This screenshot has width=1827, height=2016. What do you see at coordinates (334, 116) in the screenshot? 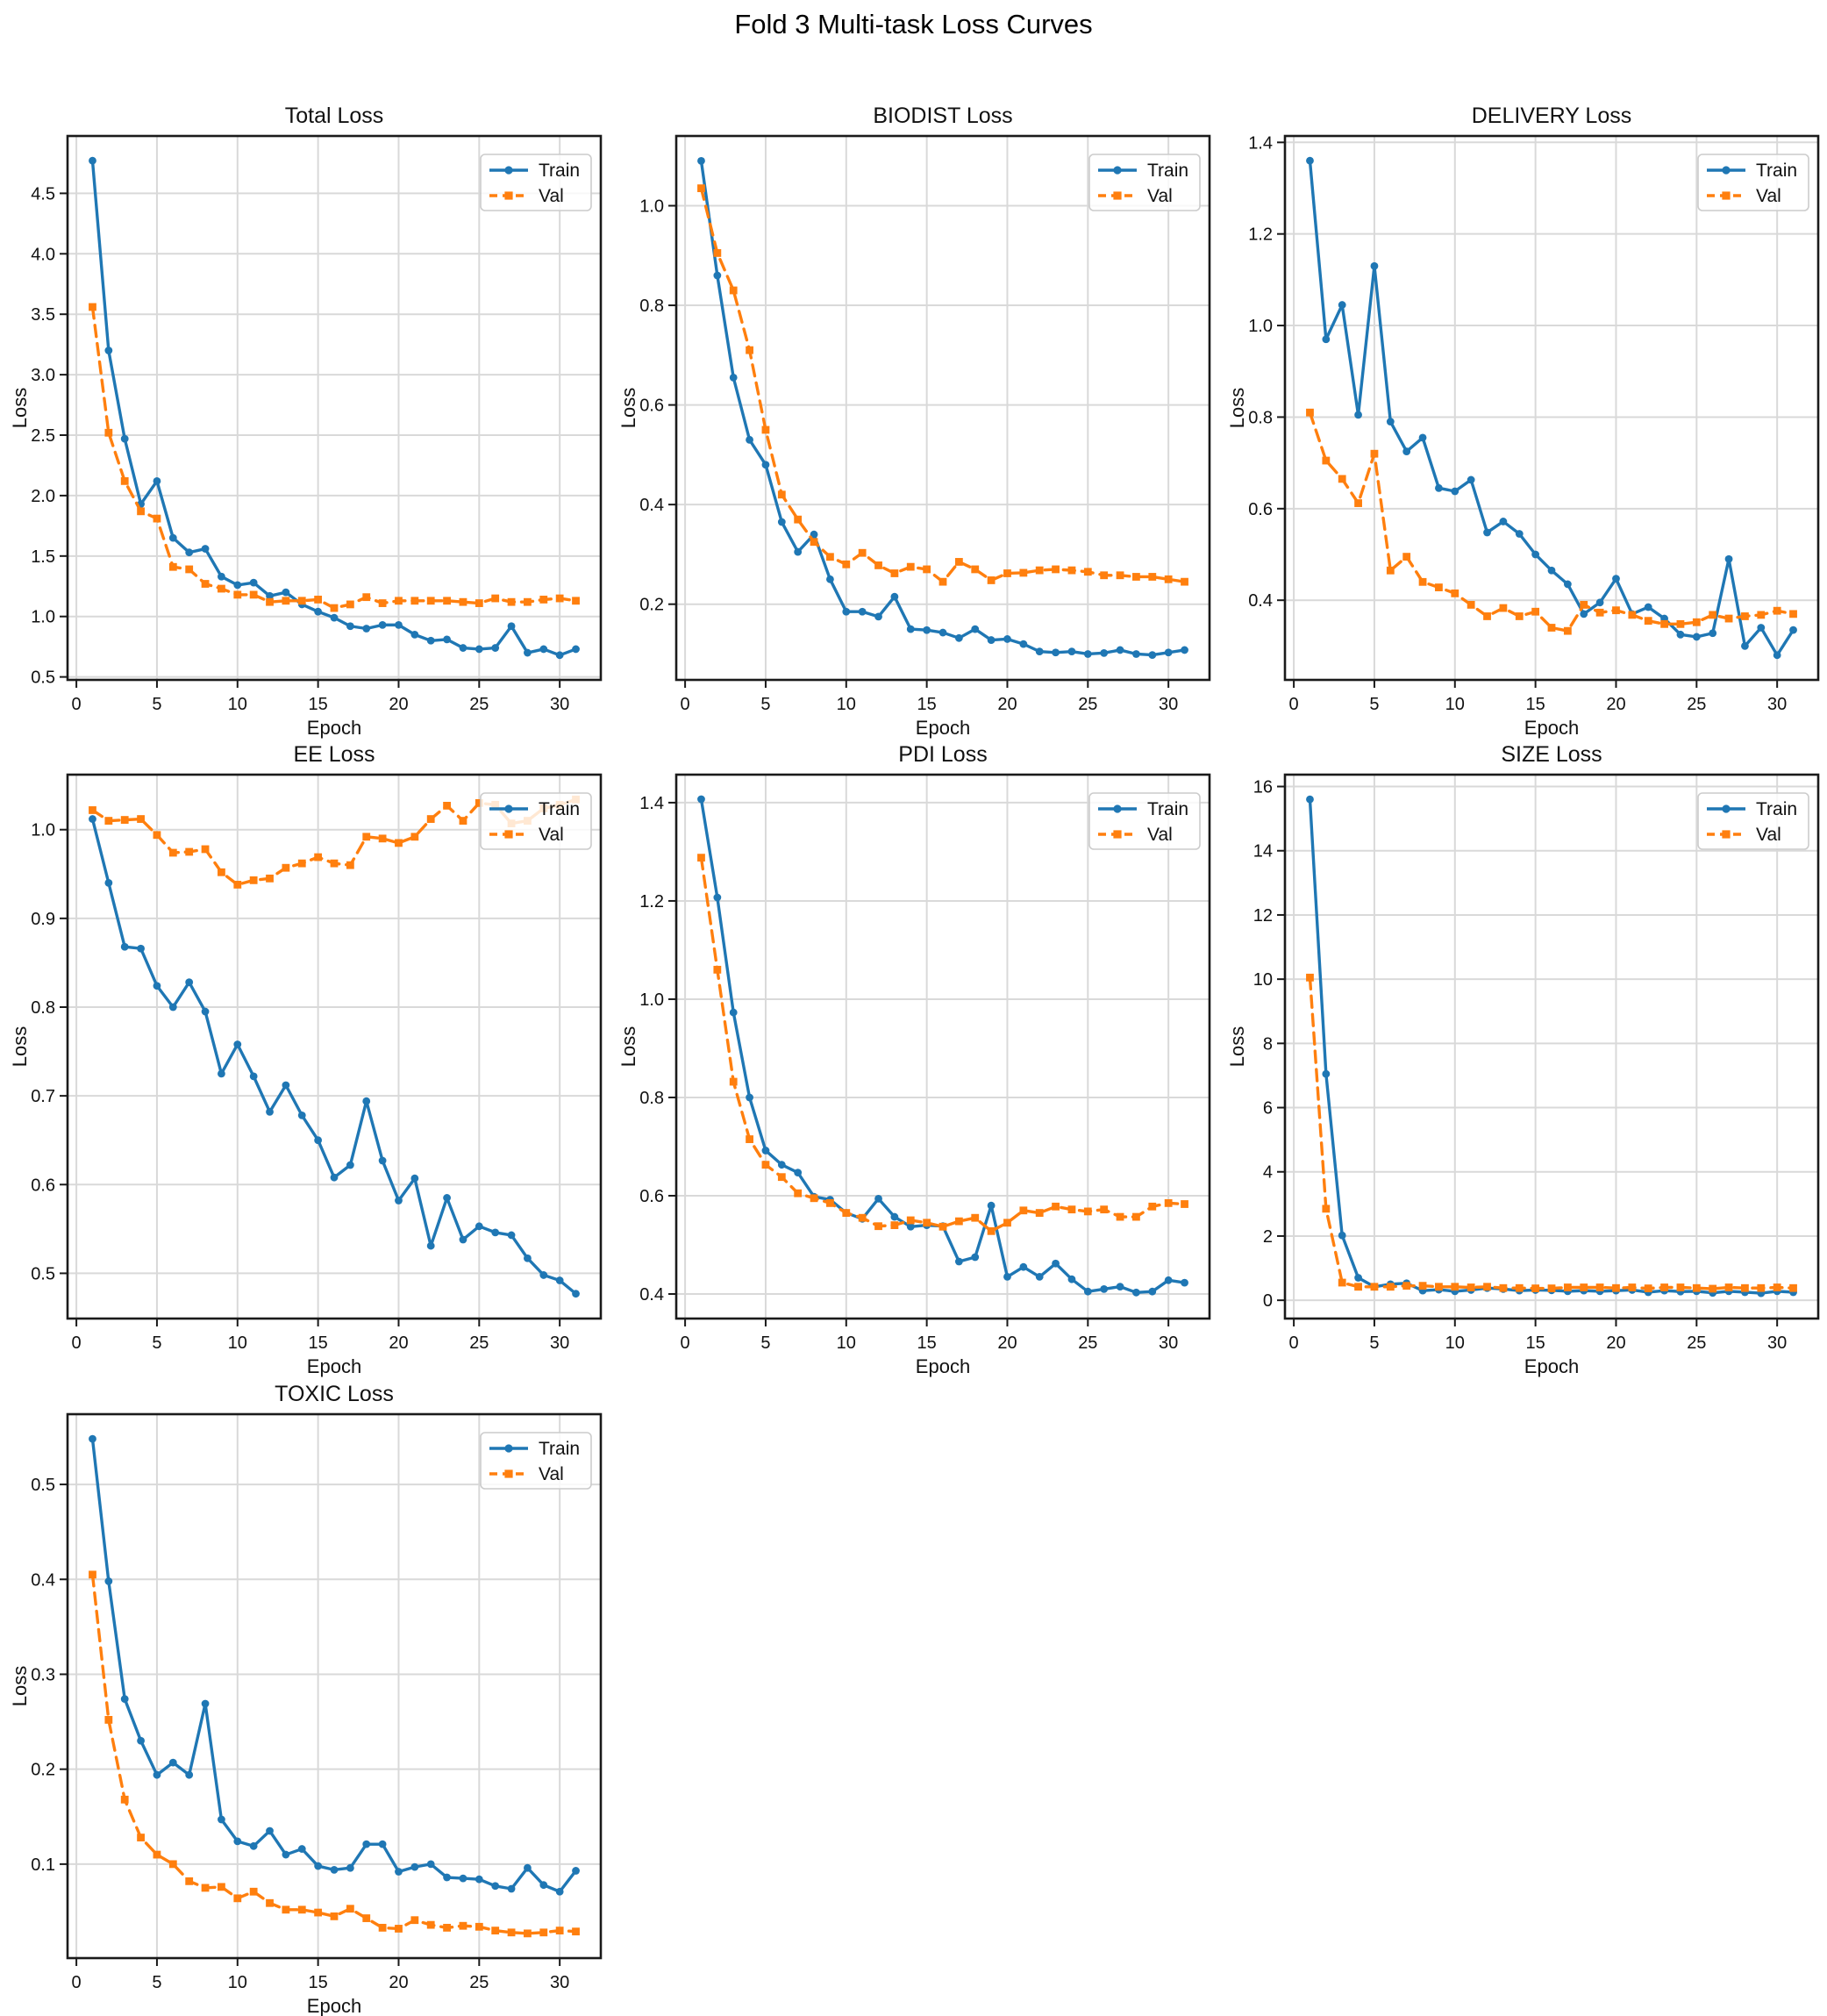
I see `panel-title: Total Loss` at bounding box center [334, 116].